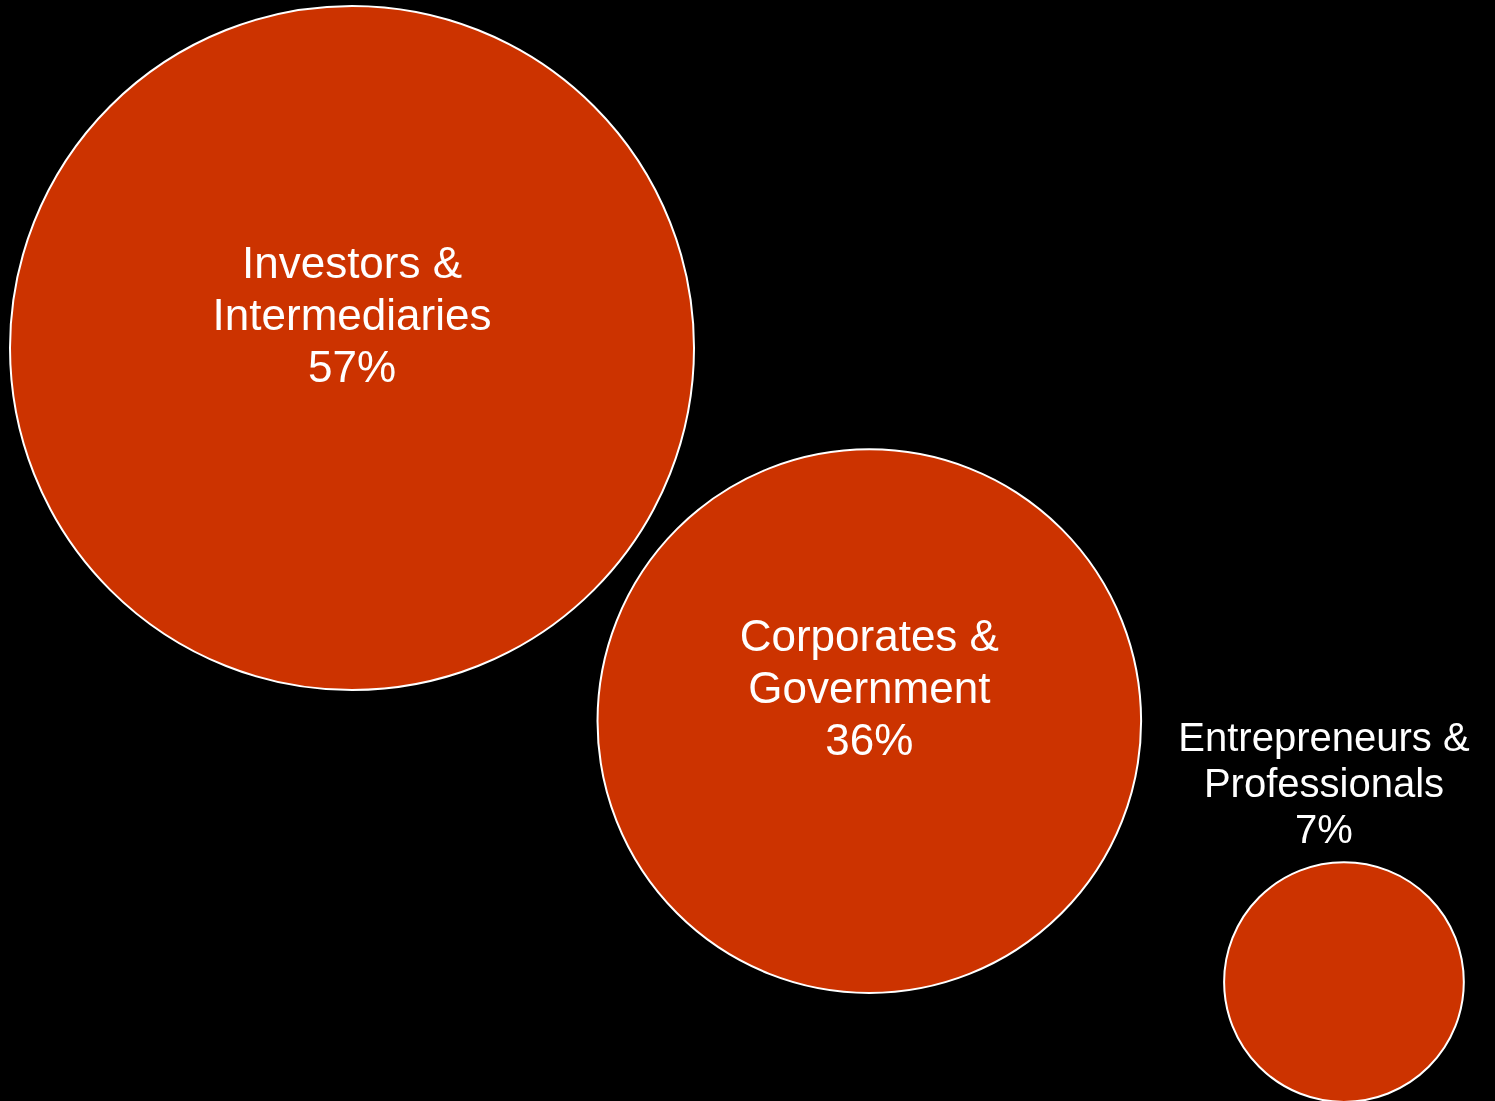 Image resolution: width=1495 pixels, height=1101 pixels. Describe the element at coordinates (352, 289) in the screenshot. I see `category-label: Investors & Intermediaries` at that location.